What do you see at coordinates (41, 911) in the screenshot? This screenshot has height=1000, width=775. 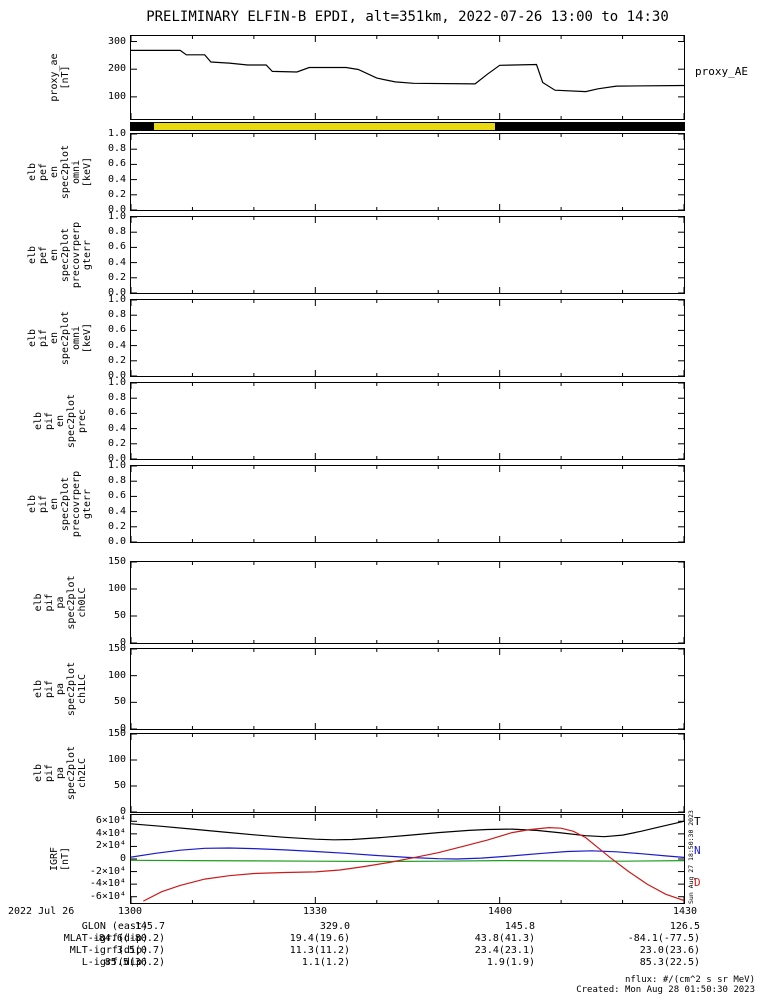 I see `date-label: 2022 Jul 26` at bounding box center [41, 911].